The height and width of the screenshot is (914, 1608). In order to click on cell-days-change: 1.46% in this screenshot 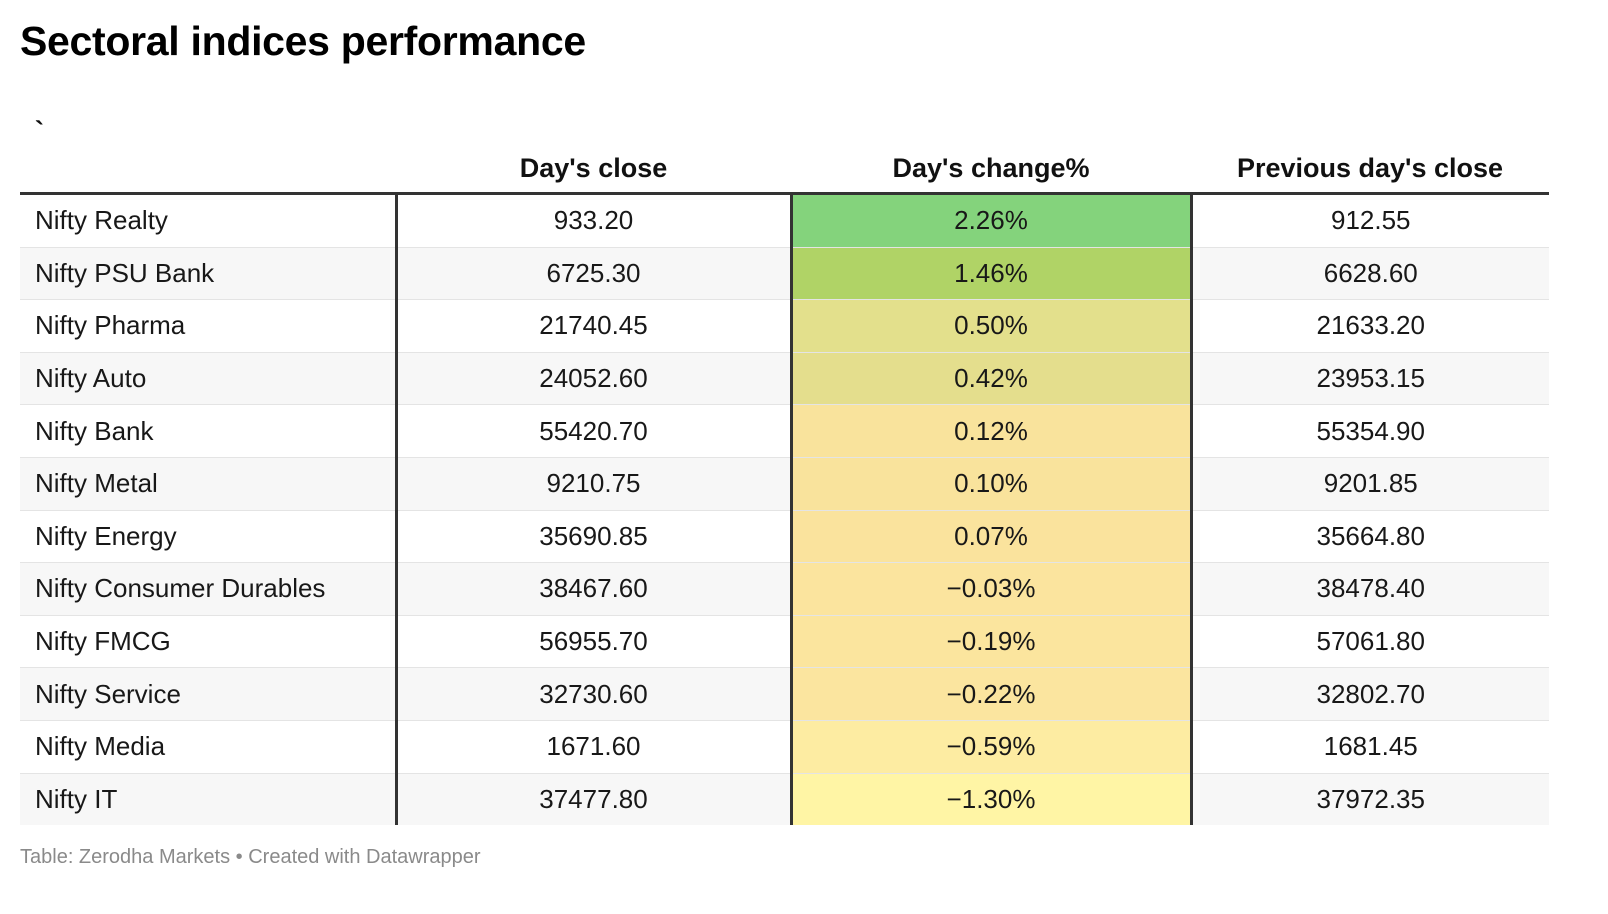, I will do `click(992, 274)`.